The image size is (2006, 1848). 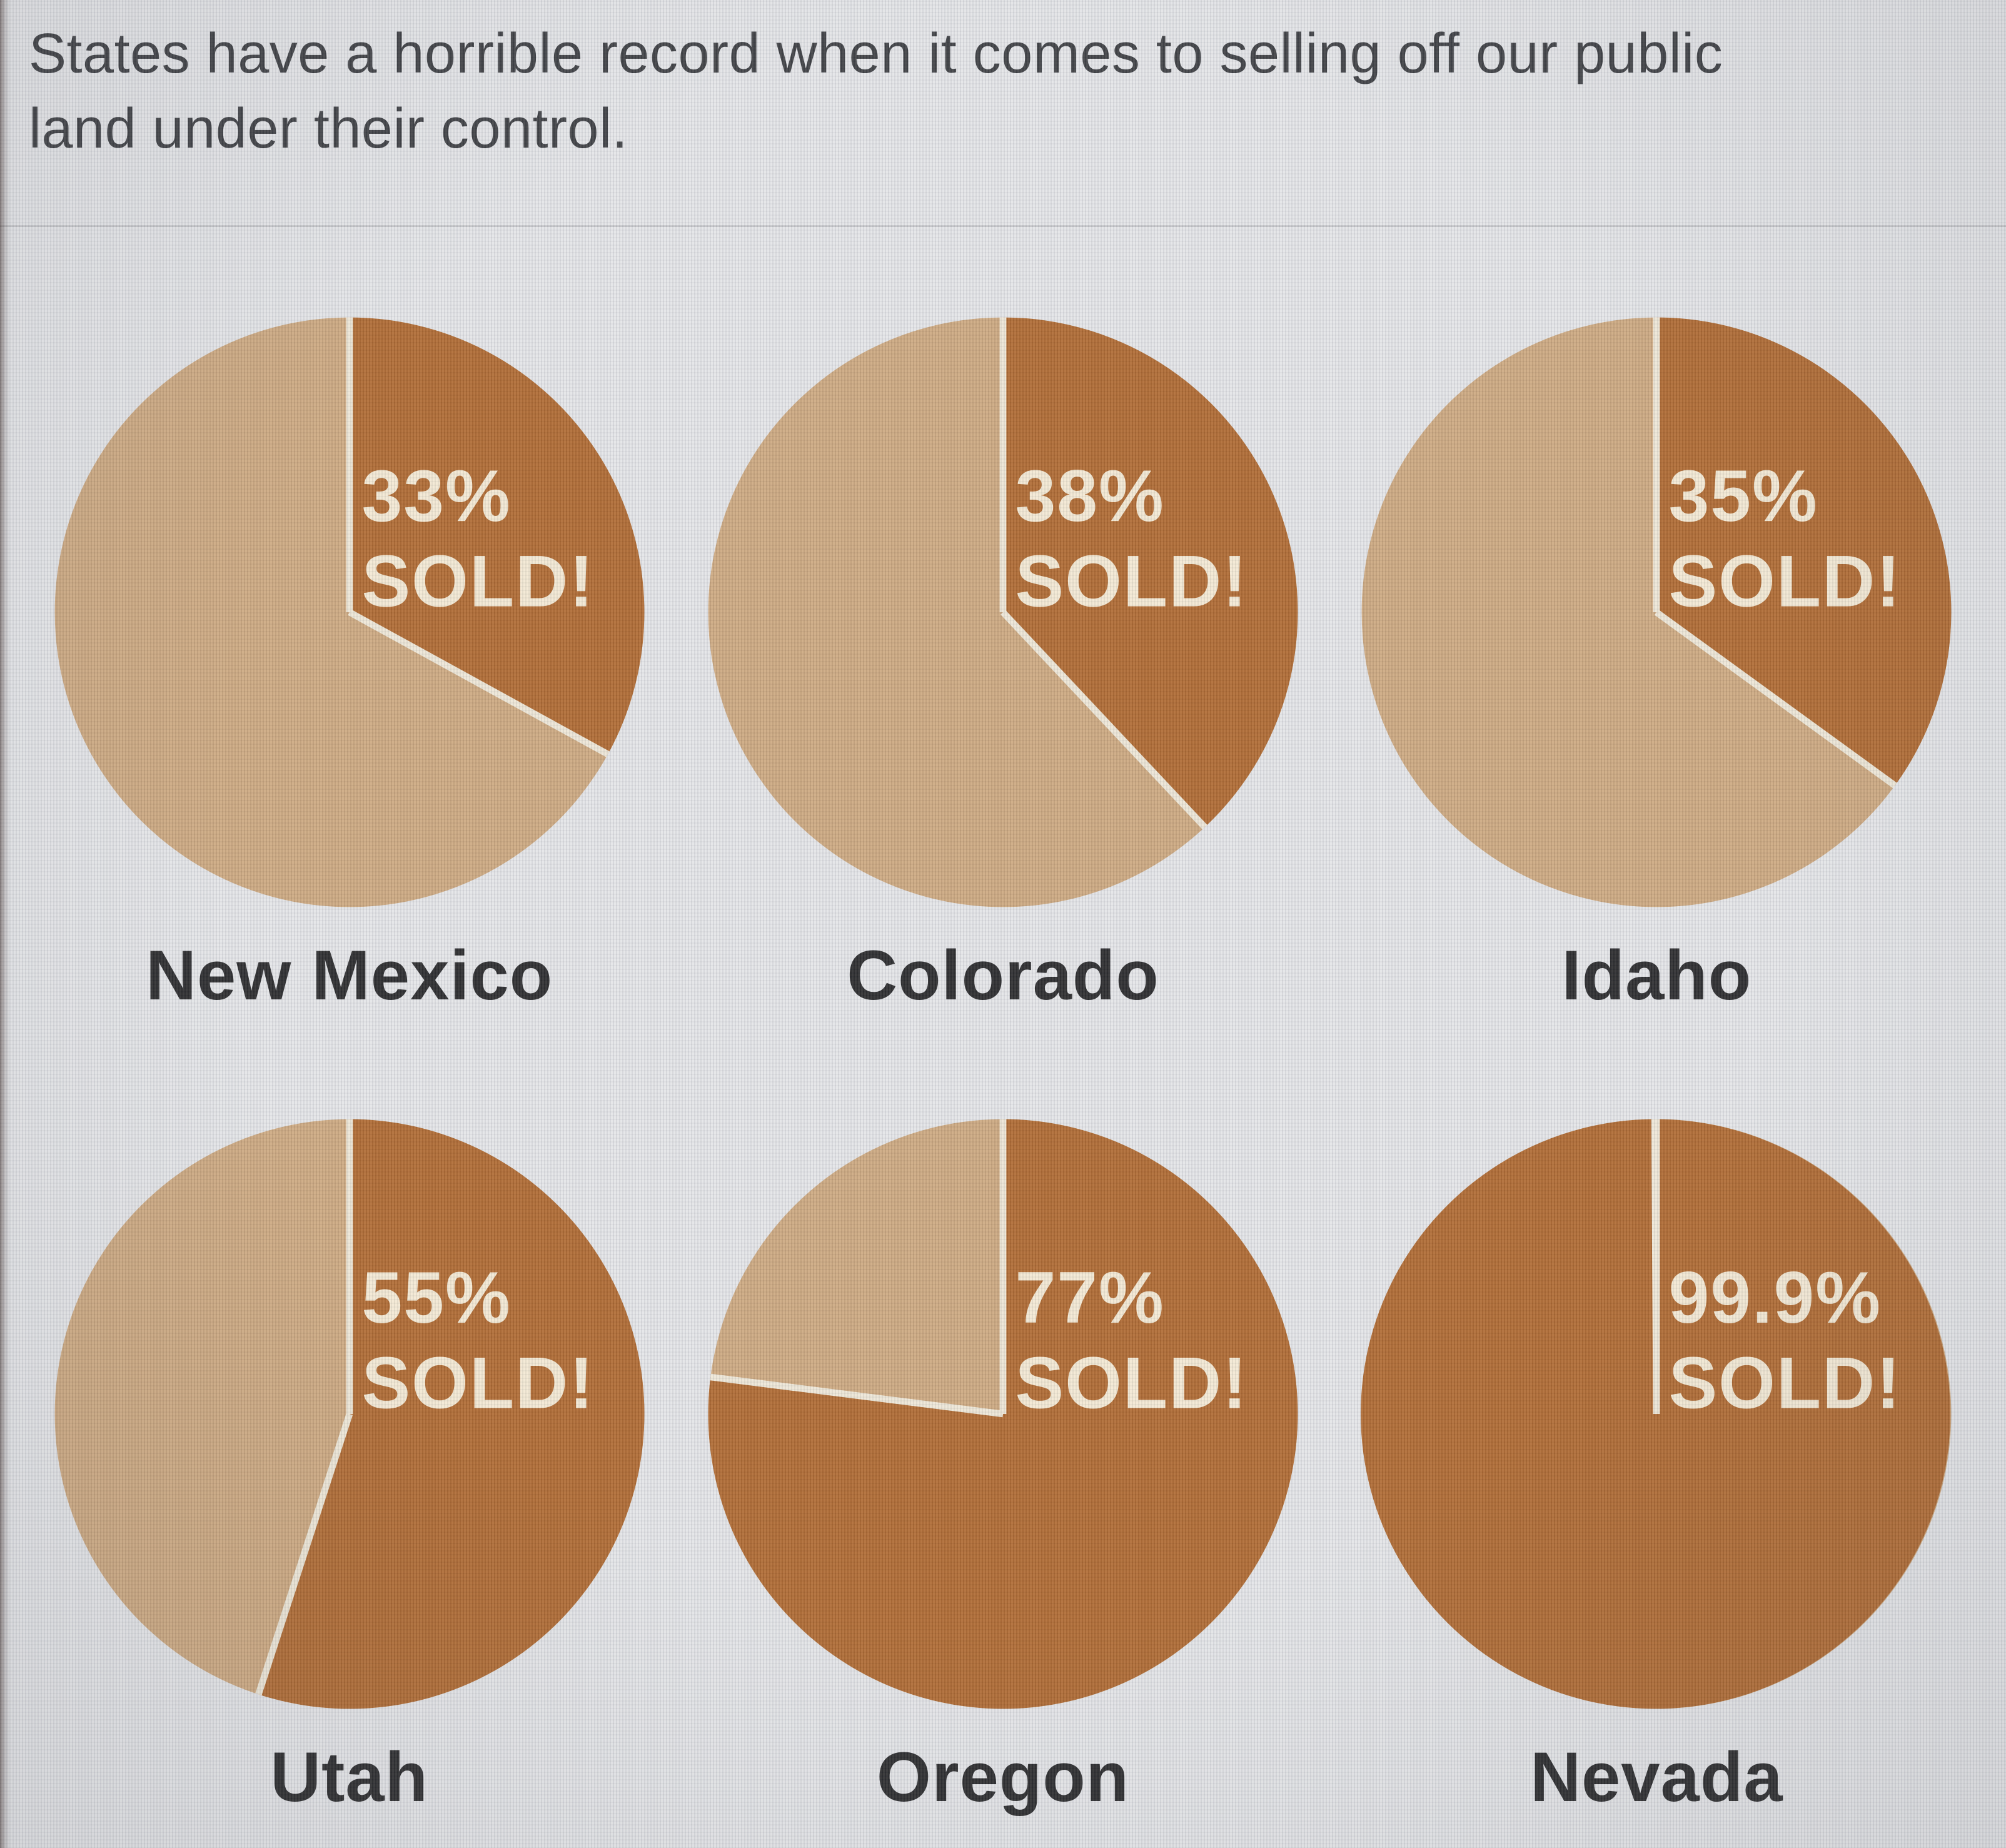 I want to click on pie-chart-idaho: 35% SOLD! Idaho, so click(x=1656, y=663).